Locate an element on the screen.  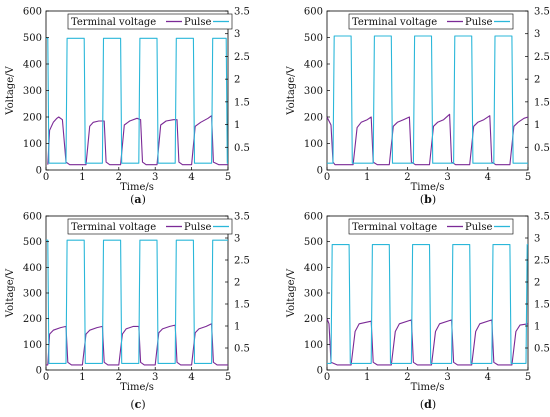
panel-caption: (b) is located at coordinates (428, 199).